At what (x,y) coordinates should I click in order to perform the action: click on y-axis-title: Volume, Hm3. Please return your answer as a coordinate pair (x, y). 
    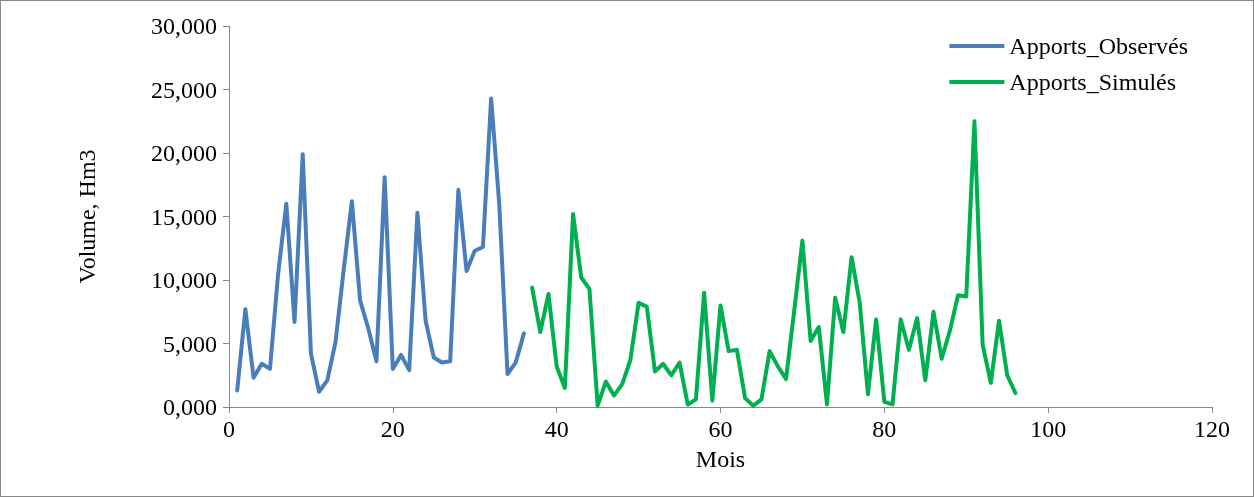
    Looking at the image, I should click on (87, 216).